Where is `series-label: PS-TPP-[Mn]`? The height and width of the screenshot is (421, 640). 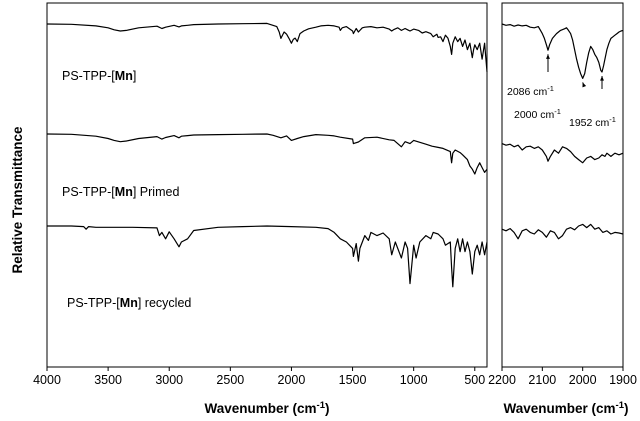 series-label: PS-TPP-[Mn] is located at coordinates (99, 76).